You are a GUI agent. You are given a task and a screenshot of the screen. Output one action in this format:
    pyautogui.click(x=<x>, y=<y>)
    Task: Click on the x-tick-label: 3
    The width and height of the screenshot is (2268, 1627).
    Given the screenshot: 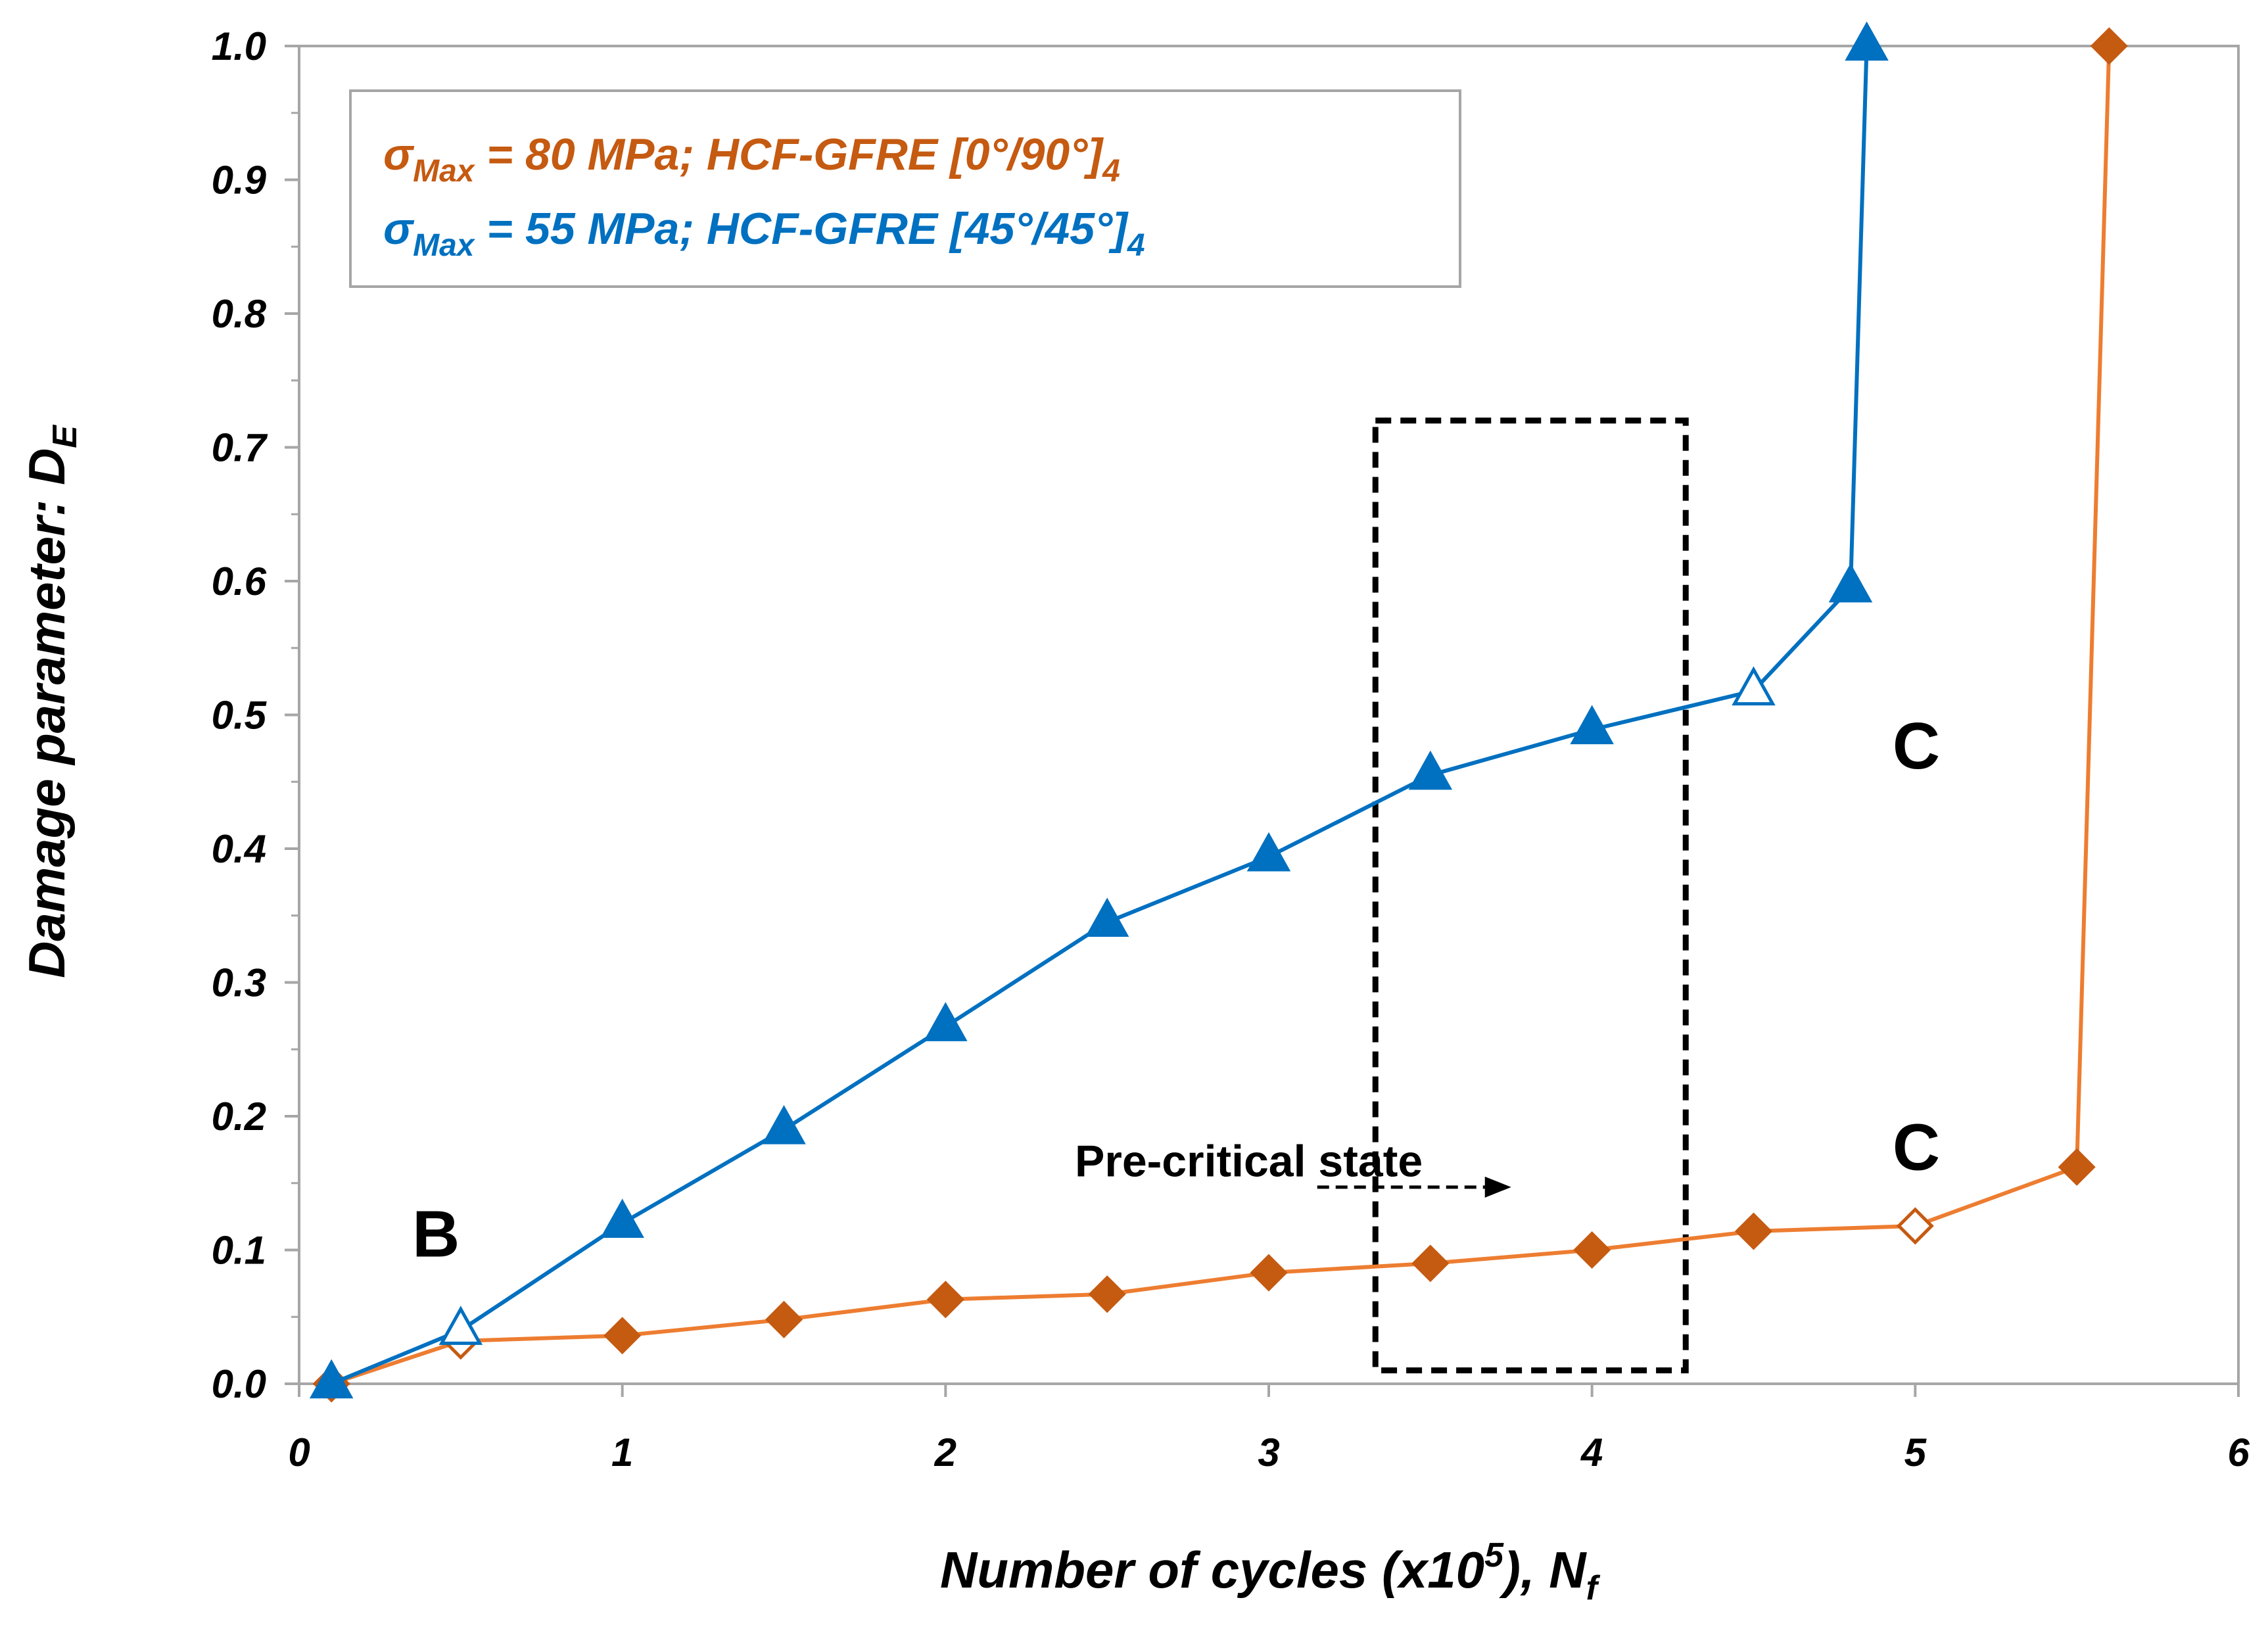 What is the action you would take?
    pyautogui.click(x=1268, y=1452)
    